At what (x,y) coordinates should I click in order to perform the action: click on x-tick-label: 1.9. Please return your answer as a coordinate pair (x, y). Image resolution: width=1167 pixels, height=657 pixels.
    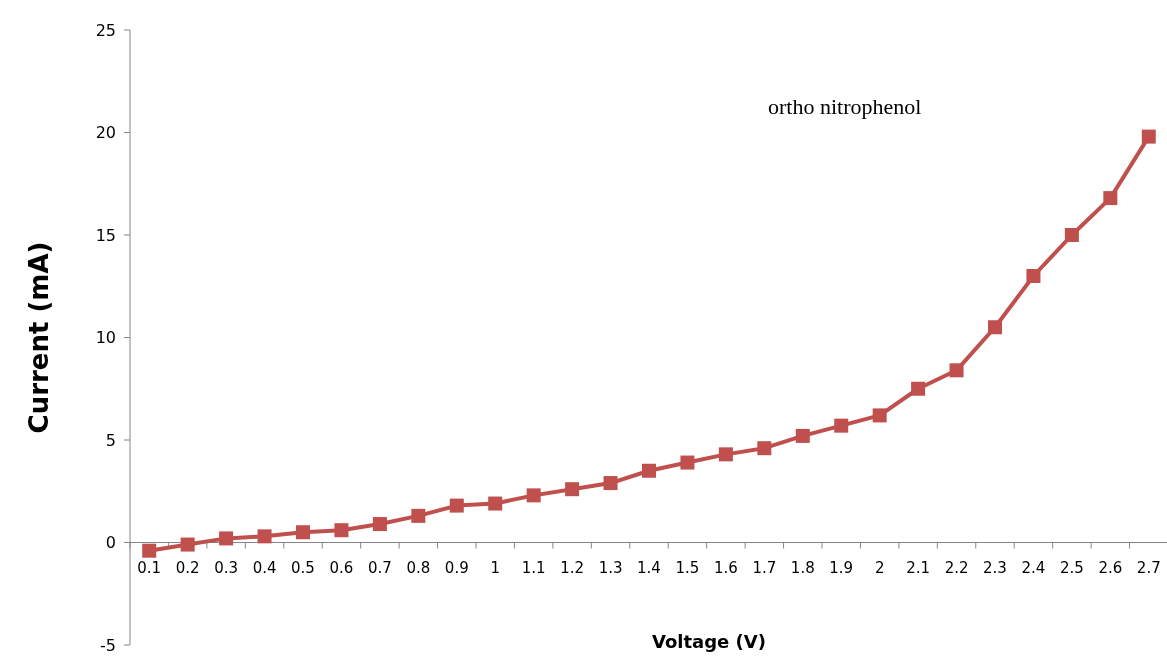
    Looking at the image, I should click on (841, 567).